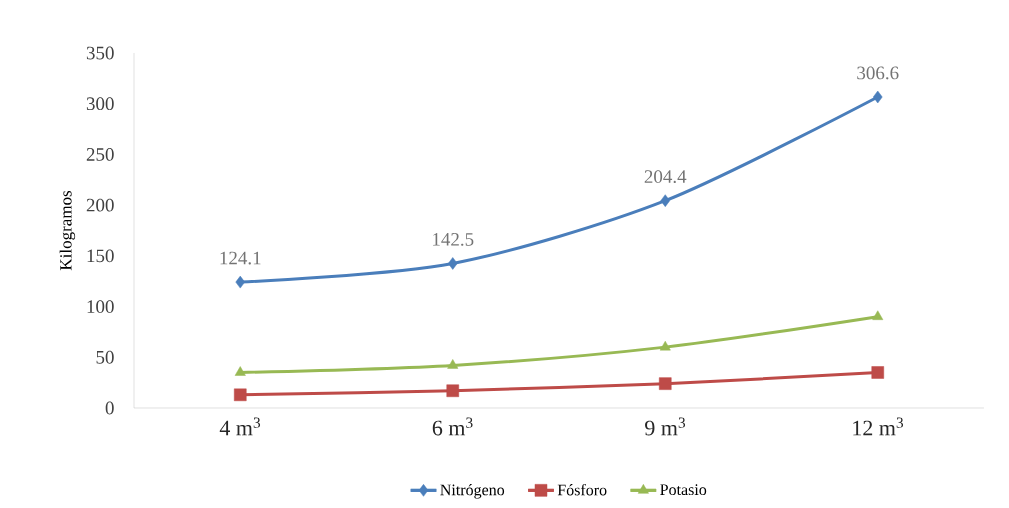  What do you see at coordinates (878, 426) in the screenshot?
I see `x-tick-label: 12 m$^{3}$` at bounding box center [878, 426].